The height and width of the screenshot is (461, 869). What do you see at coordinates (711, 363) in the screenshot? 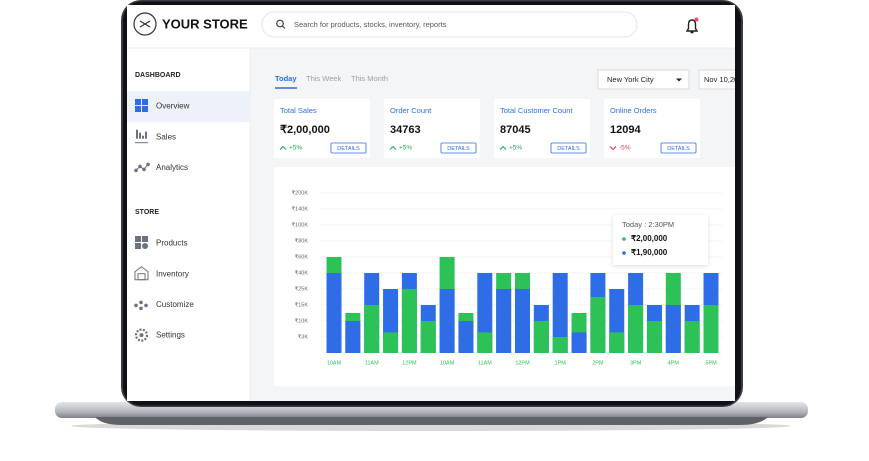
I see `x-tick-label: 5PM` at bounding box center [711, 363].